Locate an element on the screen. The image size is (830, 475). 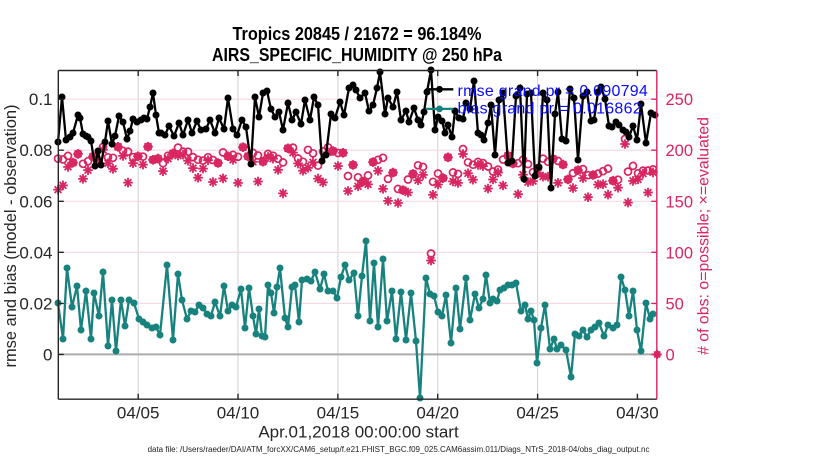
svg-text: 04/05 is located at coordinates (138, 413).